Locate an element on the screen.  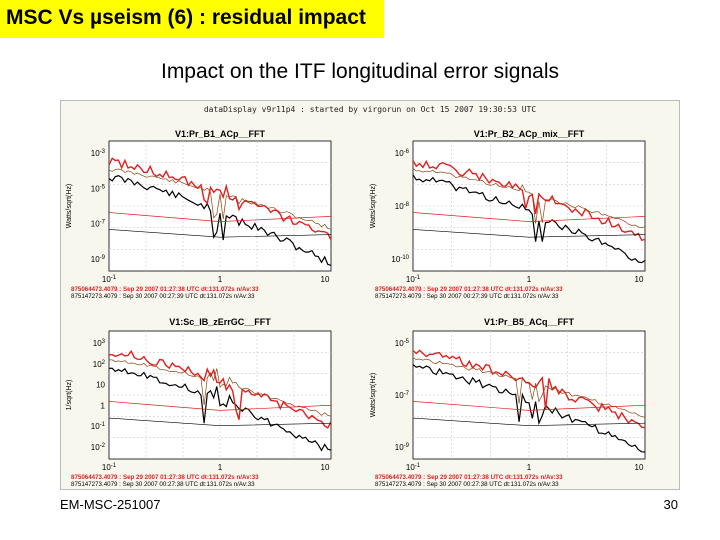
y-tick-label: 10 is located at coordinates (100, 385).